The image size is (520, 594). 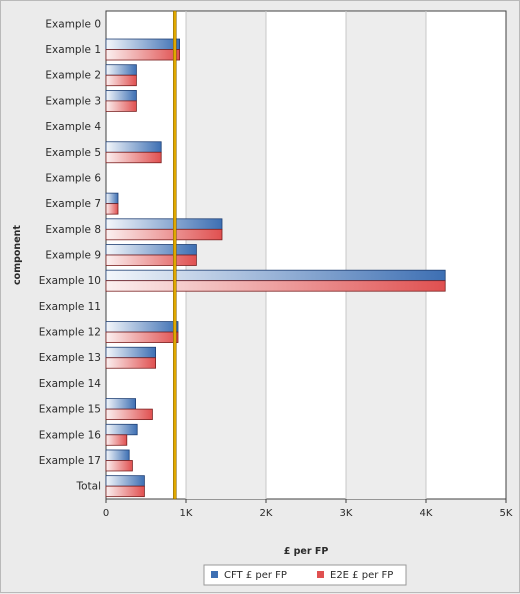 What do you see at coordinates (70, 435) in the screenshot?
I see `category-label: Example 16` at bounding box center [70, 435].